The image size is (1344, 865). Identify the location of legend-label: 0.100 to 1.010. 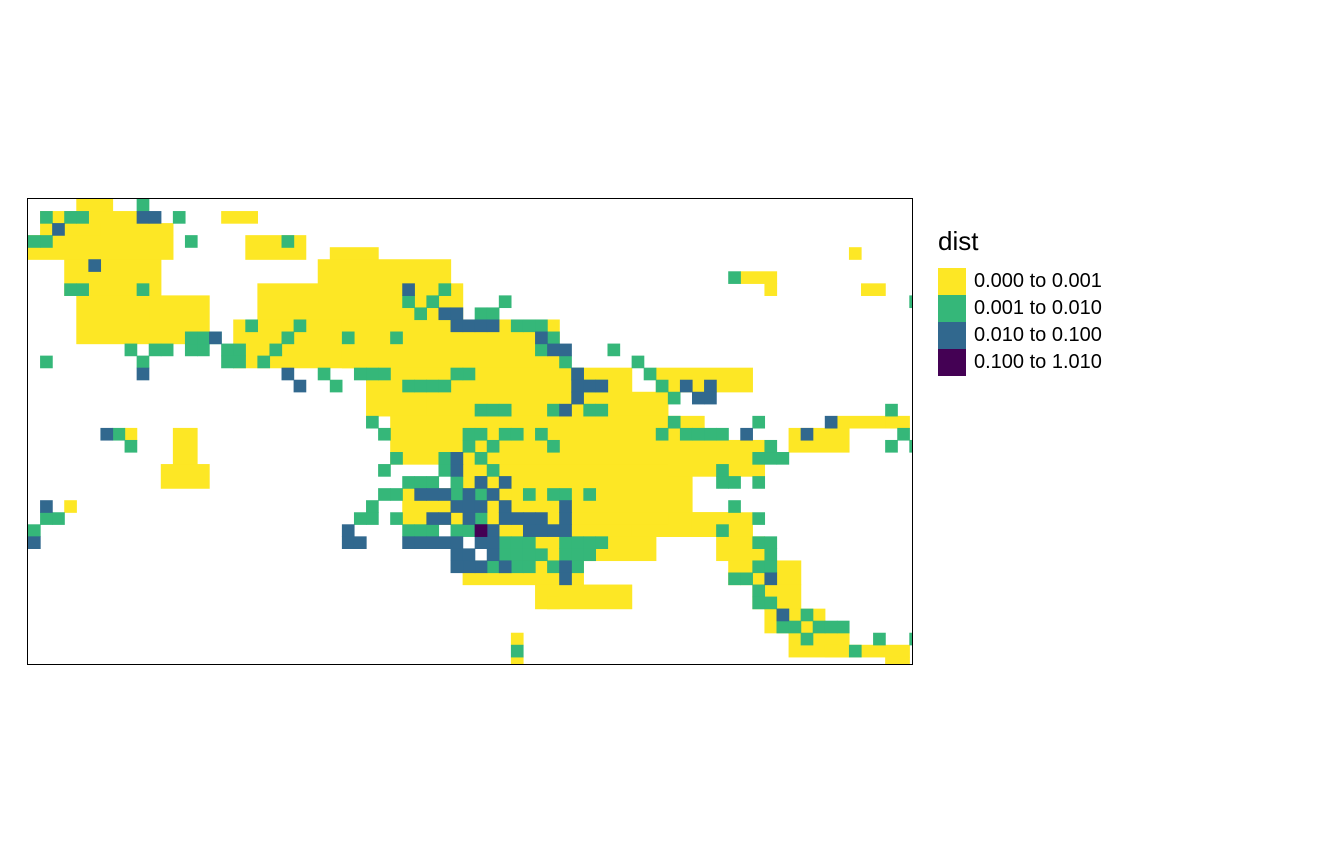
(1038, 362).